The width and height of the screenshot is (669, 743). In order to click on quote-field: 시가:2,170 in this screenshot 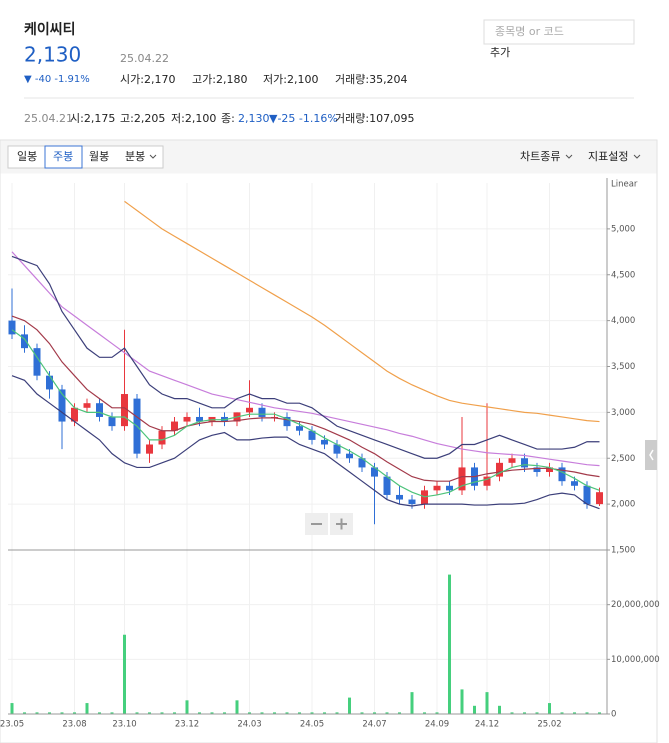, I will do `click(147, 79)`.